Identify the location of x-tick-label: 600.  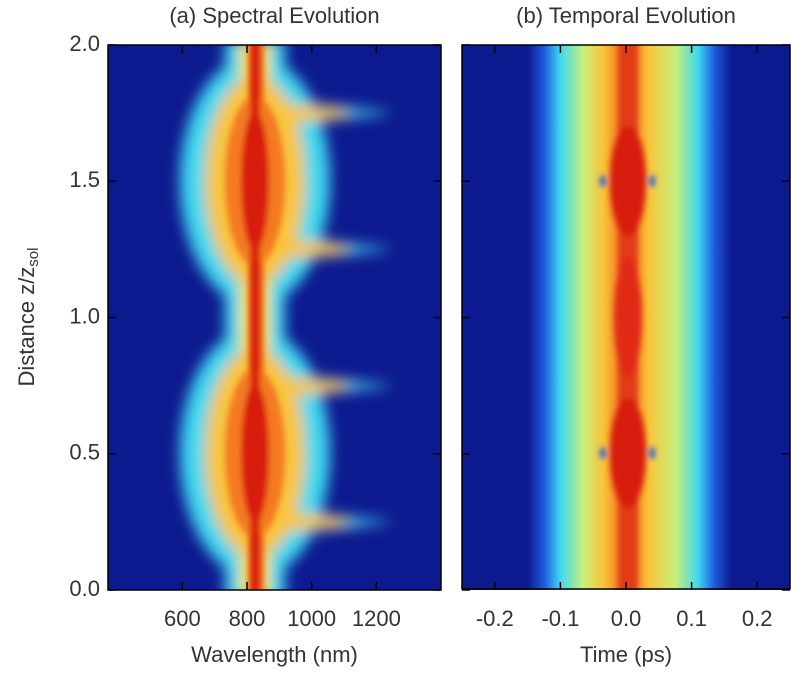
(182, 618).